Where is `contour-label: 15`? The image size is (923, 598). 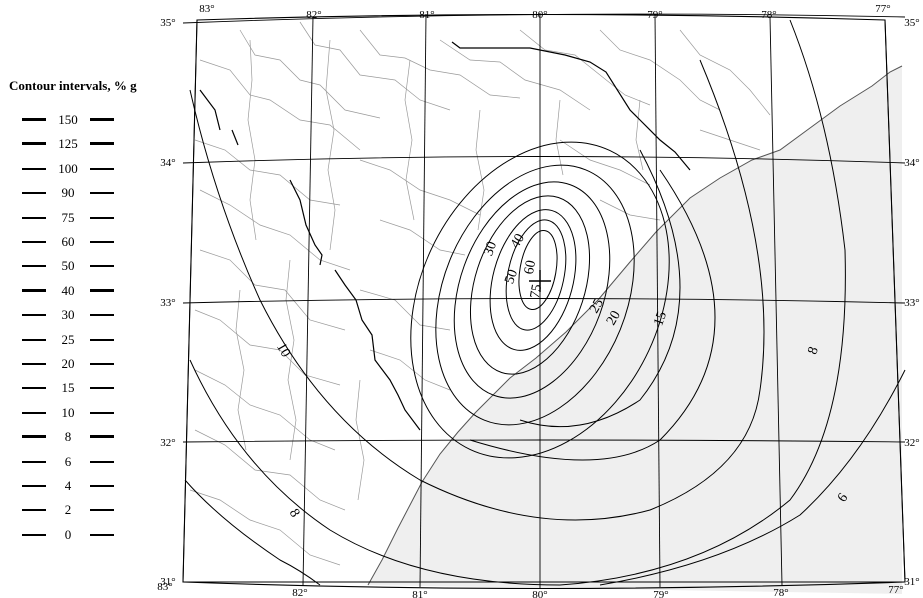 contour-label: 15 is located at coordinates (660, 319).